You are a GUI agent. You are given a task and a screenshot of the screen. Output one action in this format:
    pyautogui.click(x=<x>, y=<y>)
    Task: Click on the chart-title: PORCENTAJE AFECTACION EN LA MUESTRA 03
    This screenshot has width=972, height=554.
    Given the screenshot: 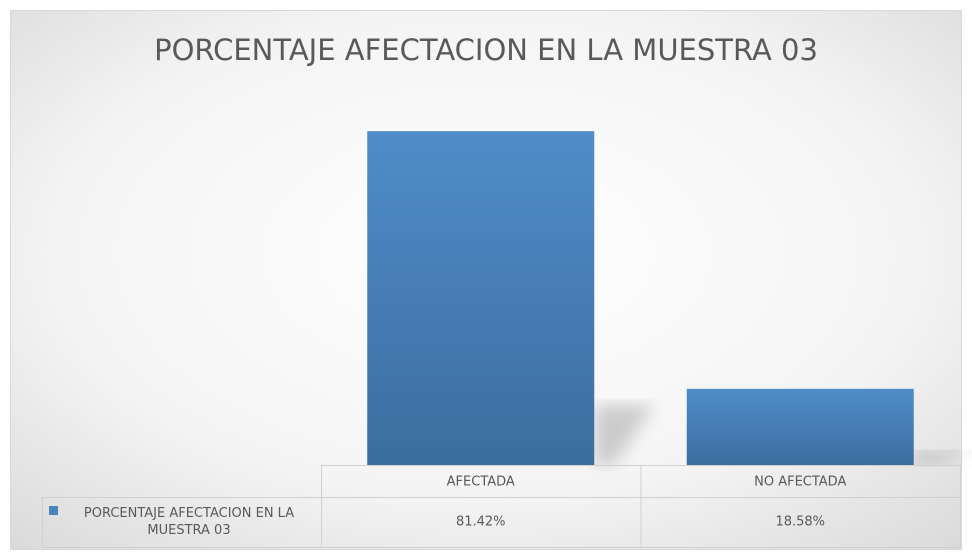 What is the action you would take?
    pyautogui.click(x=486, y=50)
    